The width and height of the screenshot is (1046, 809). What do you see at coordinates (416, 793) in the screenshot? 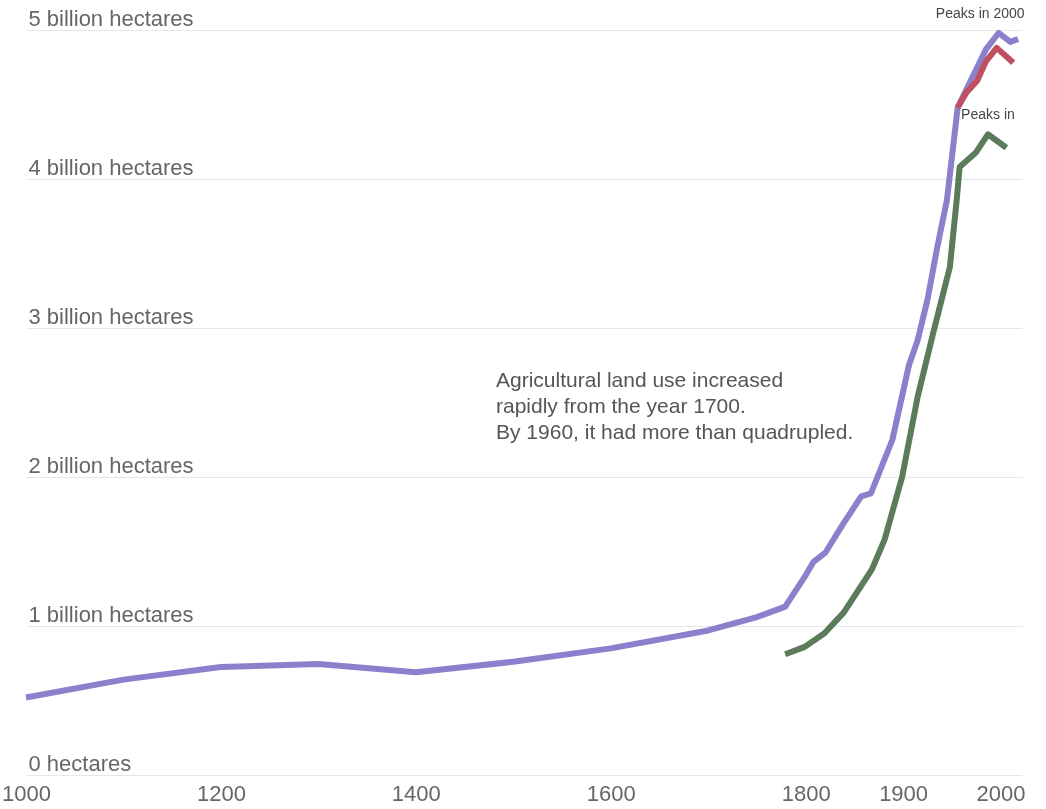
I see `x-tick-label: 1400` at bounding box center [416, 793].